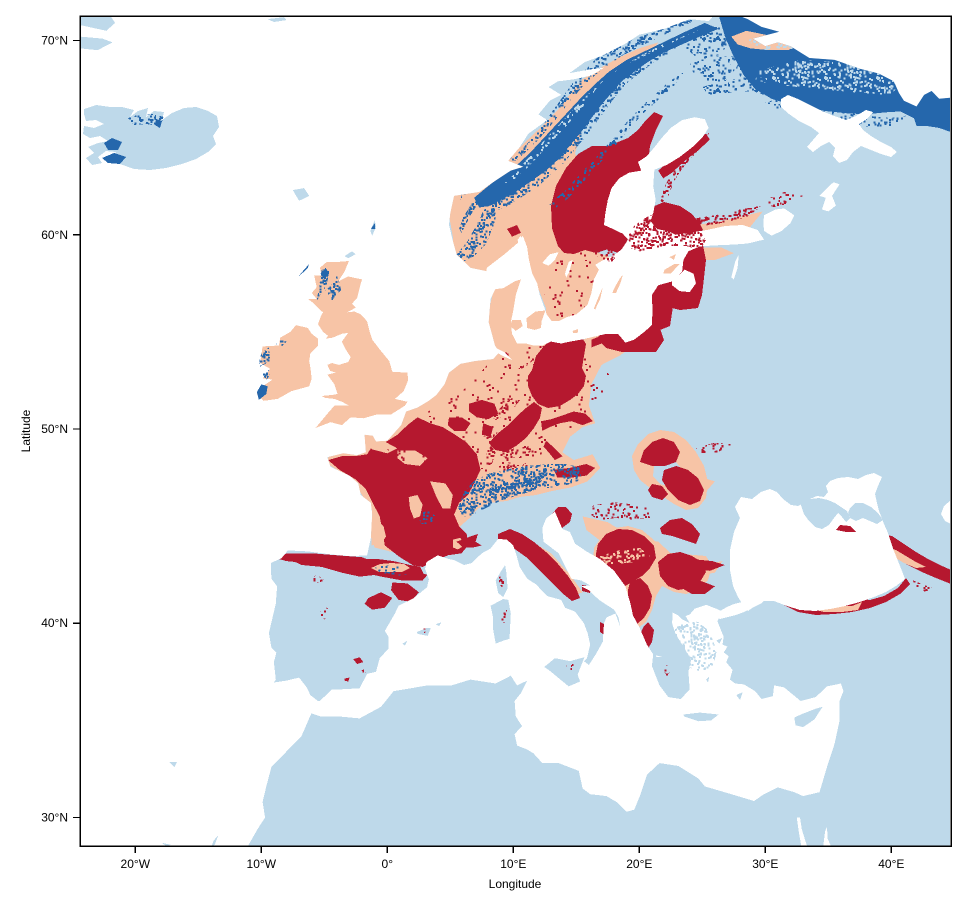  Describe the element at coordinates (891, 864) in the screenshot. I see `svg-text: 40°E` at that location.